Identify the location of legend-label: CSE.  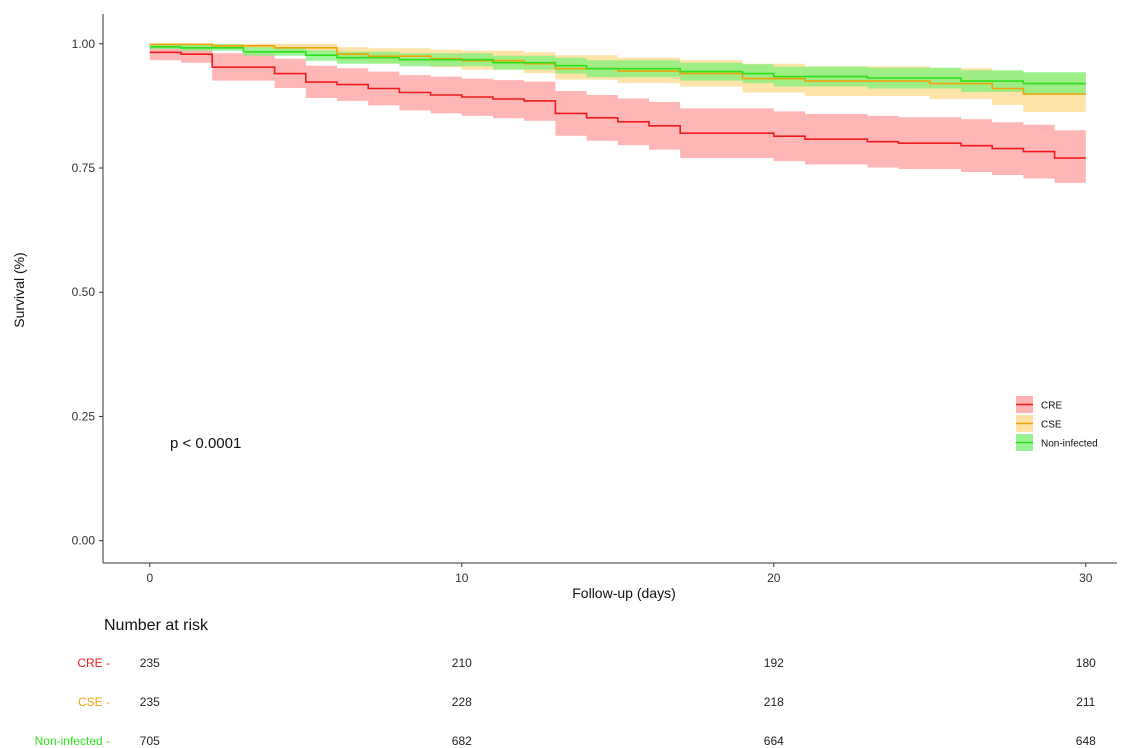
(1051, 425).